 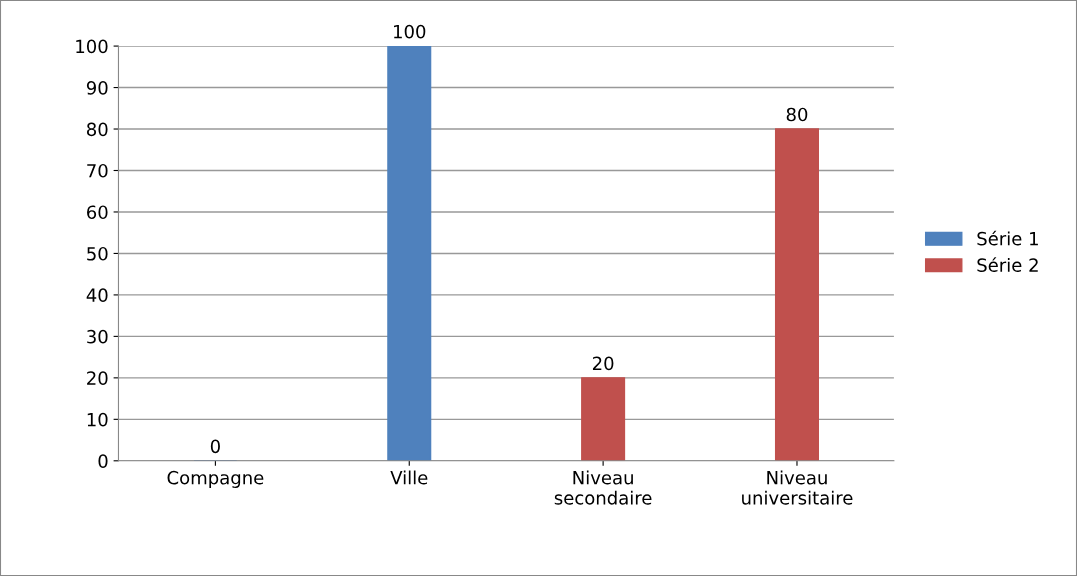 I want to click on y-tick-label: 30, so click(x=97, y=336).